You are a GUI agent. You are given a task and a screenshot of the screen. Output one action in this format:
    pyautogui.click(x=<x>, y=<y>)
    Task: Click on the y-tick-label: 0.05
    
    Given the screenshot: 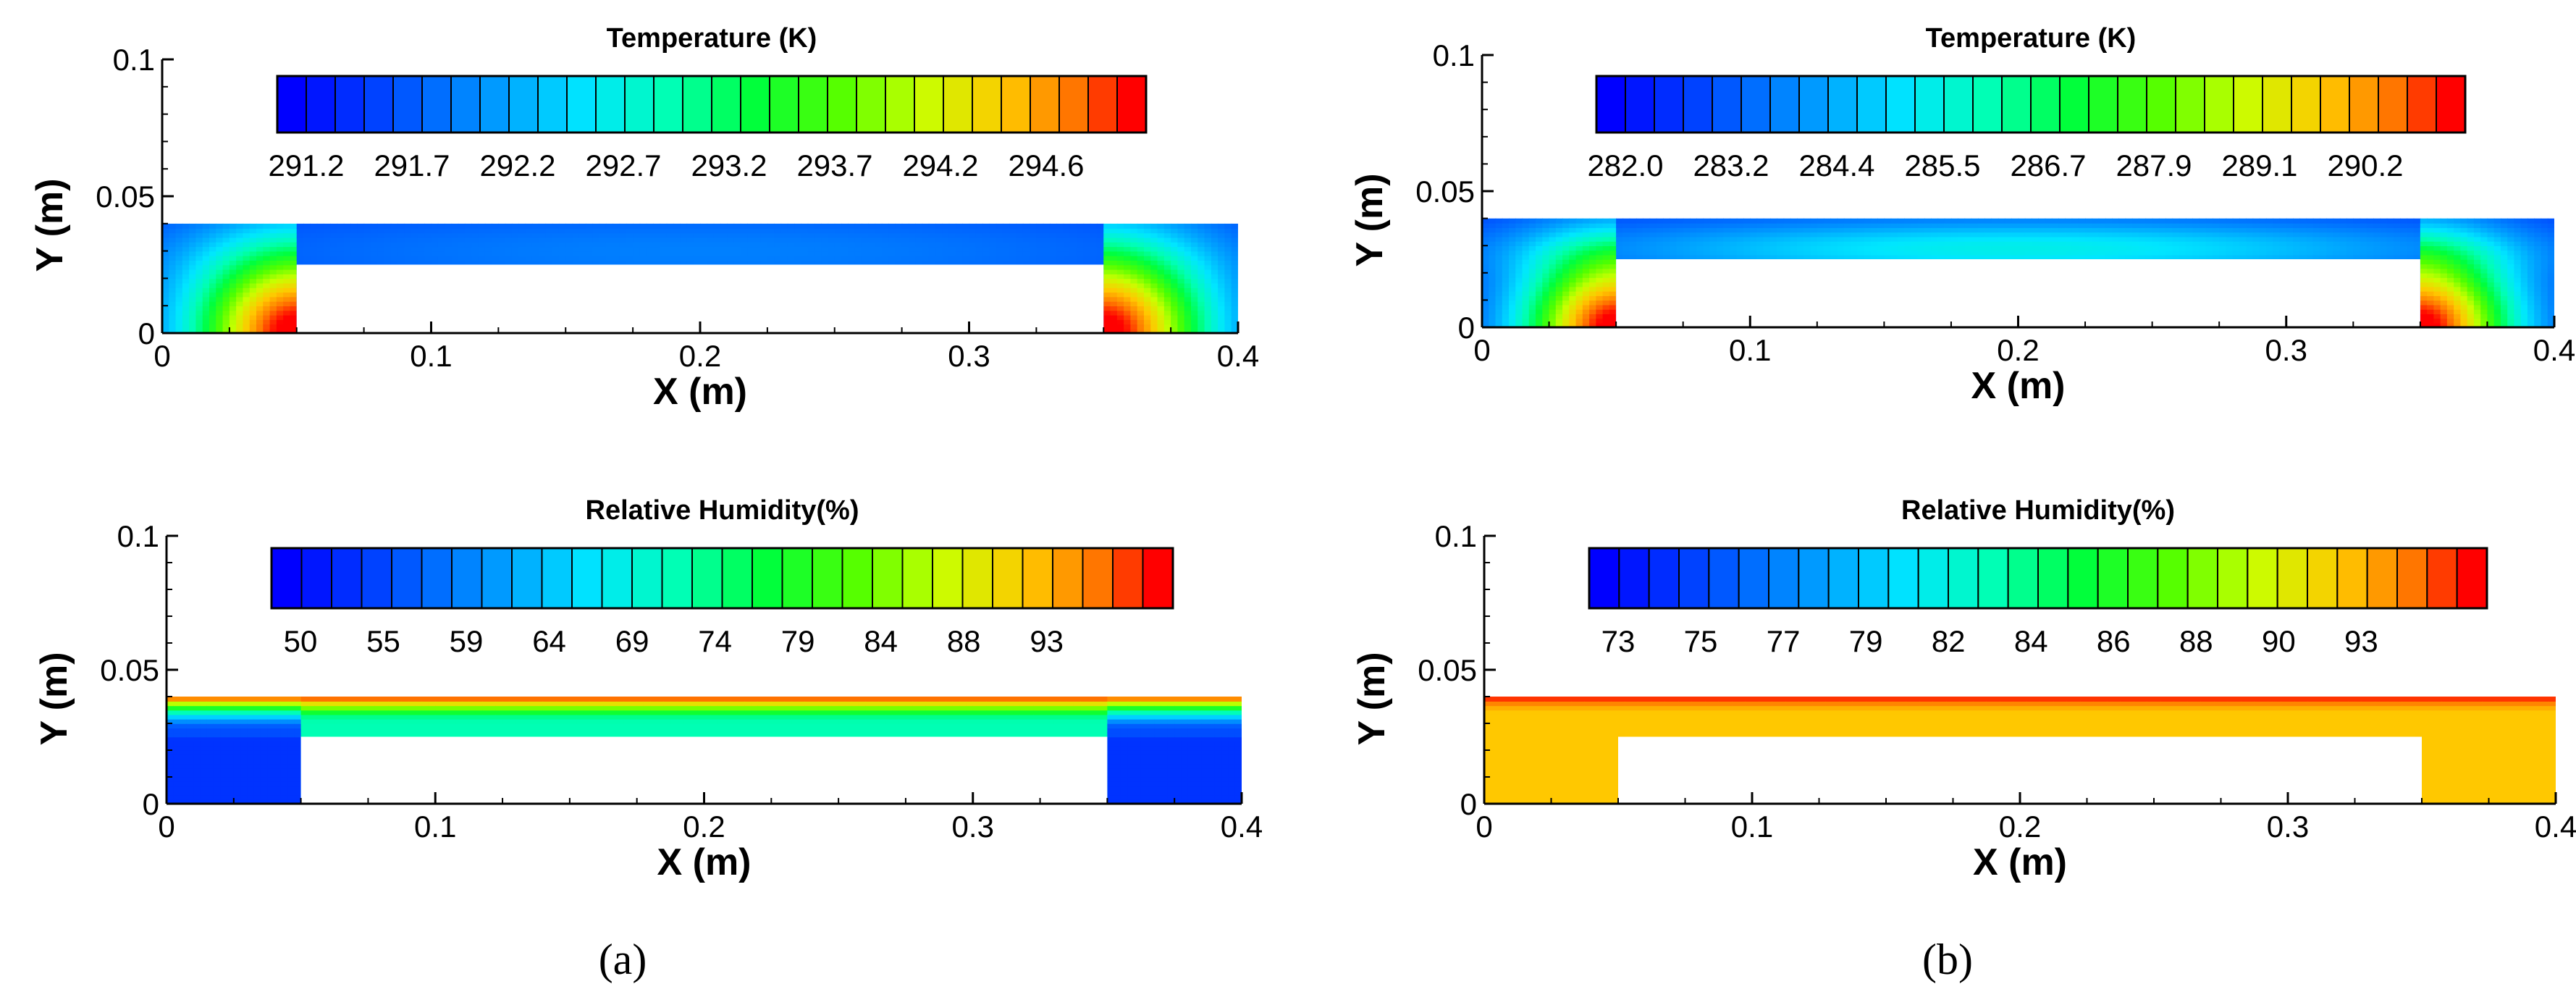 What is the action you would take?
    pyautogui.click(x=129, y=670)
    